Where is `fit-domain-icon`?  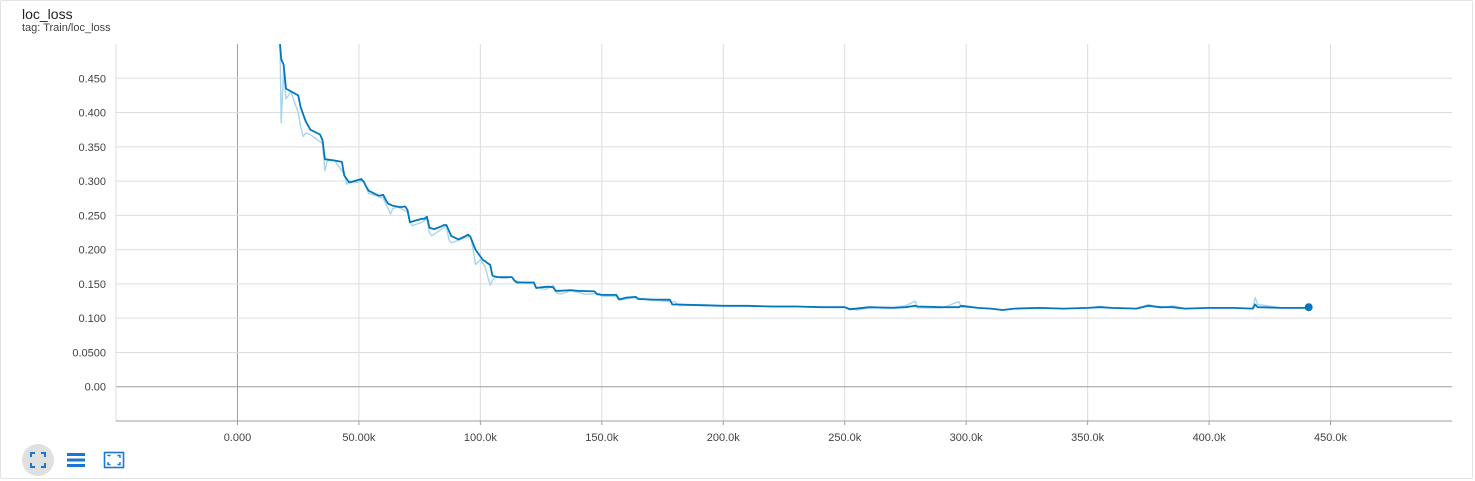 fit-domain-icon is located at coordinates (114, 460).